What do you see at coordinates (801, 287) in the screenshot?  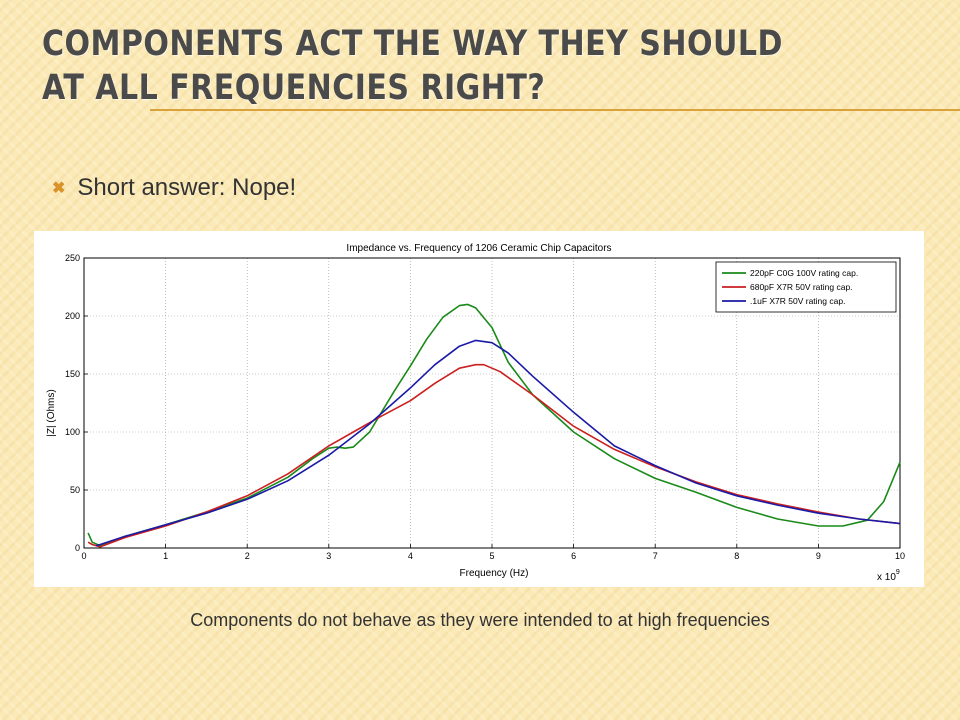 I see `legend-entry-2: 680pF X7R 50V rating cap.` at bounding box center [801, 287].